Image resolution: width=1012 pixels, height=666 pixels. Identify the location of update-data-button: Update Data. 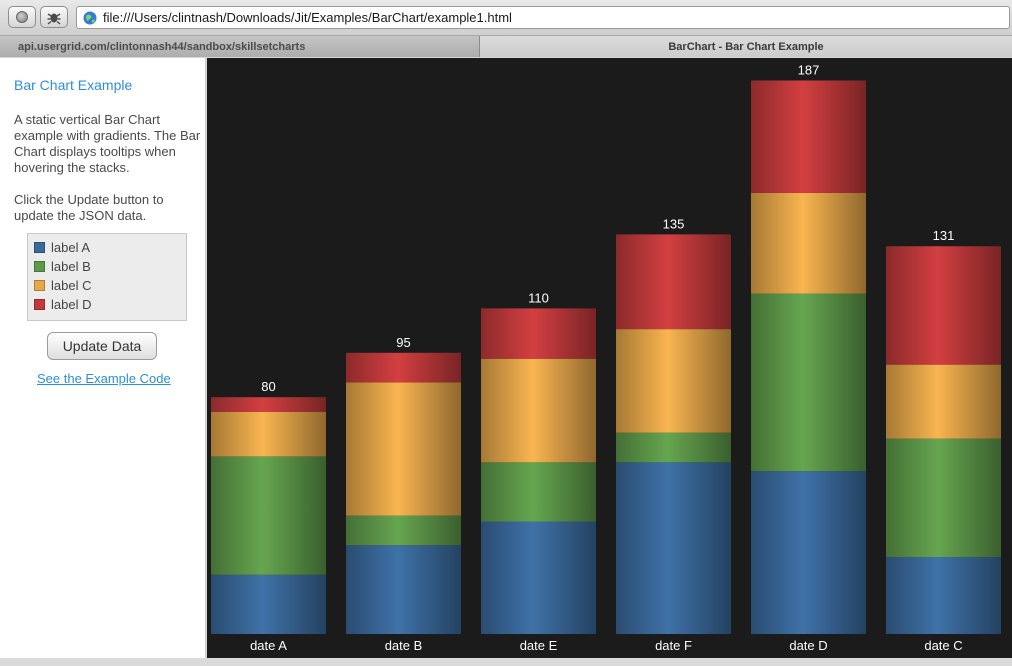
(102, 346).